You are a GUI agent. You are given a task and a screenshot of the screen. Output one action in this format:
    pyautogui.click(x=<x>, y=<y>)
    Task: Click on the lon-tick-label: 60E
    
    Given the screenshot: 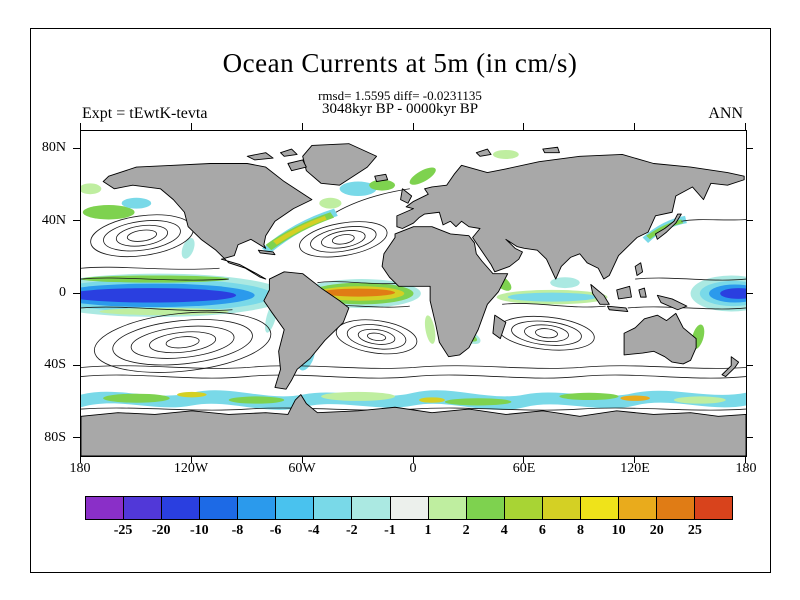 What is the action you would take?
    pyautogui.click(x=524, y=468)
    